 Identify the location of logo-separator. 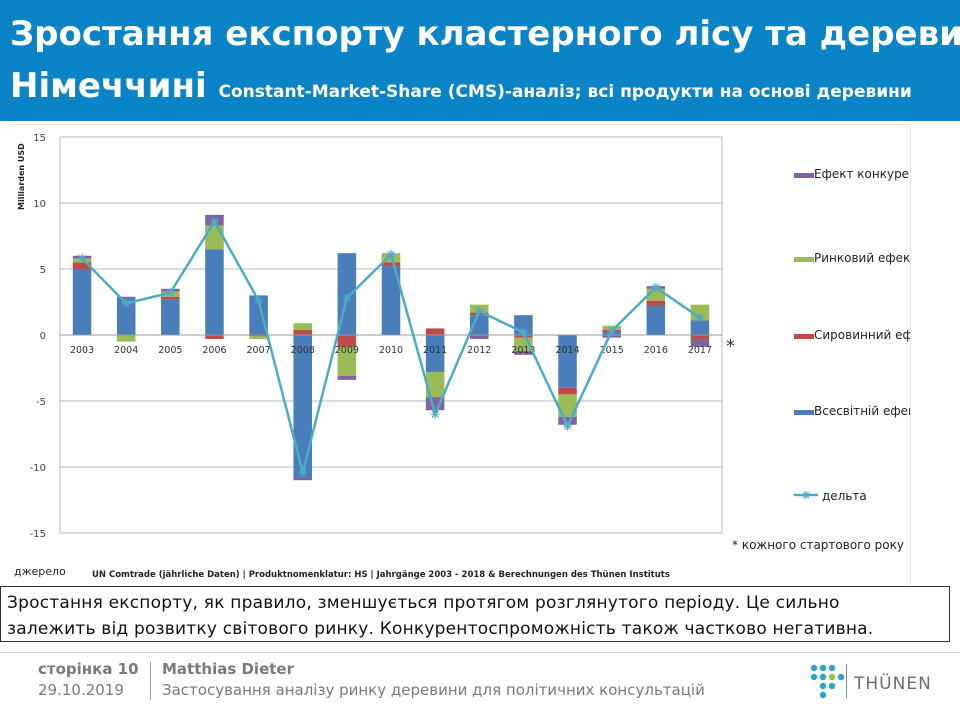
(846, 681).